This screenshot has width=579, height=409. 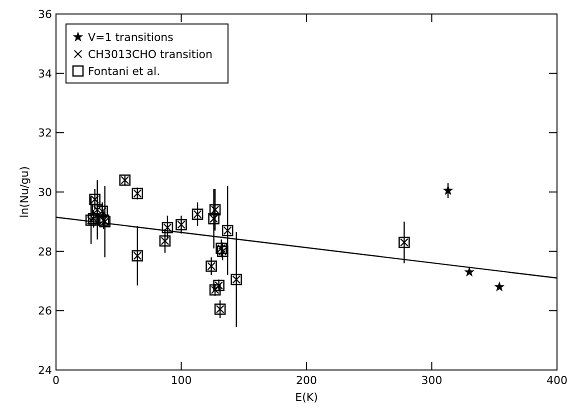 What do you see at coordinates (45, 370) in the screenshot?
I see `y-tick-label: 24` at bounding box center [45, 370].